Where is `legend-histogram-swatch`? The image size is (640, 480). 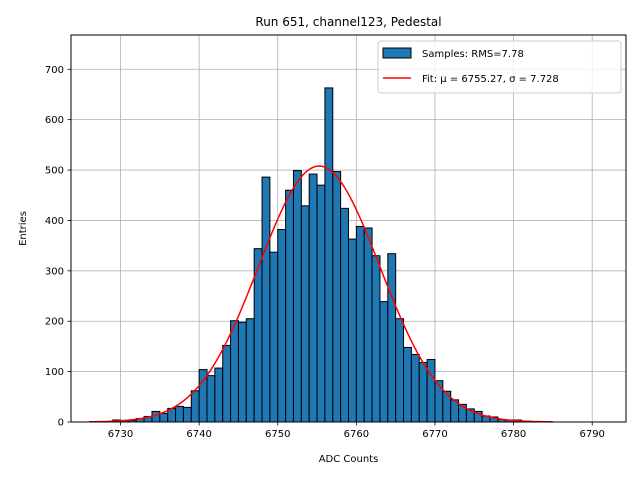
legend-histogram-swatch is located at coordinates (397, 53).